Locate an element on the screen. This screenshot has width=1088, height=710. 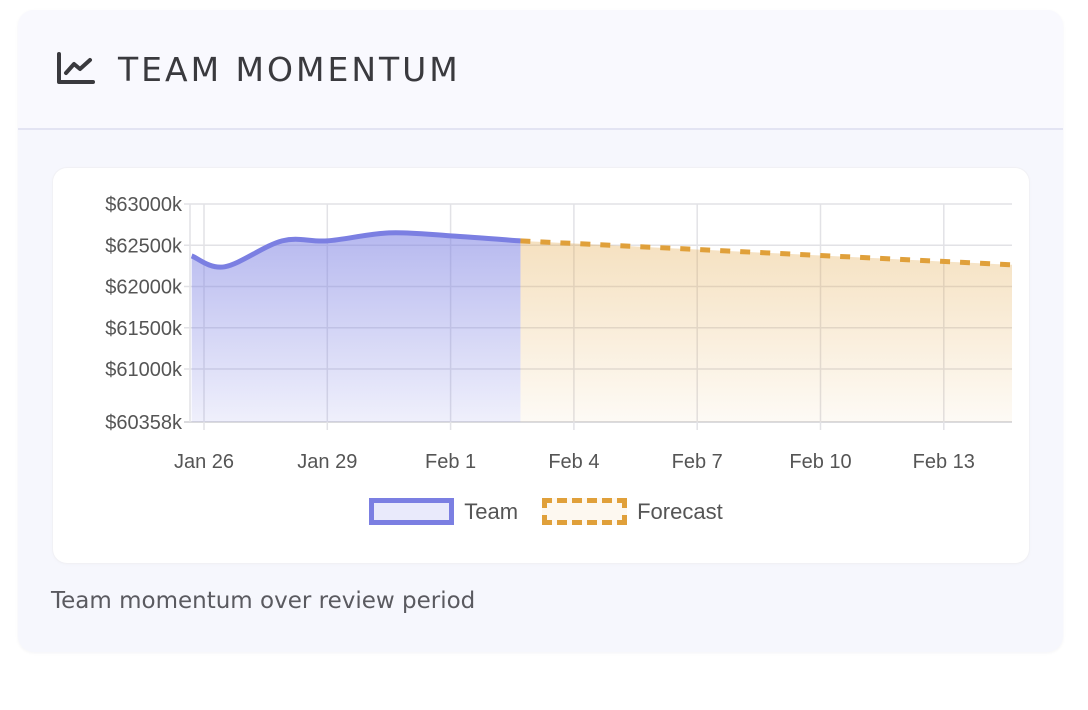
forecast-area is located at coordinates (766, 331).